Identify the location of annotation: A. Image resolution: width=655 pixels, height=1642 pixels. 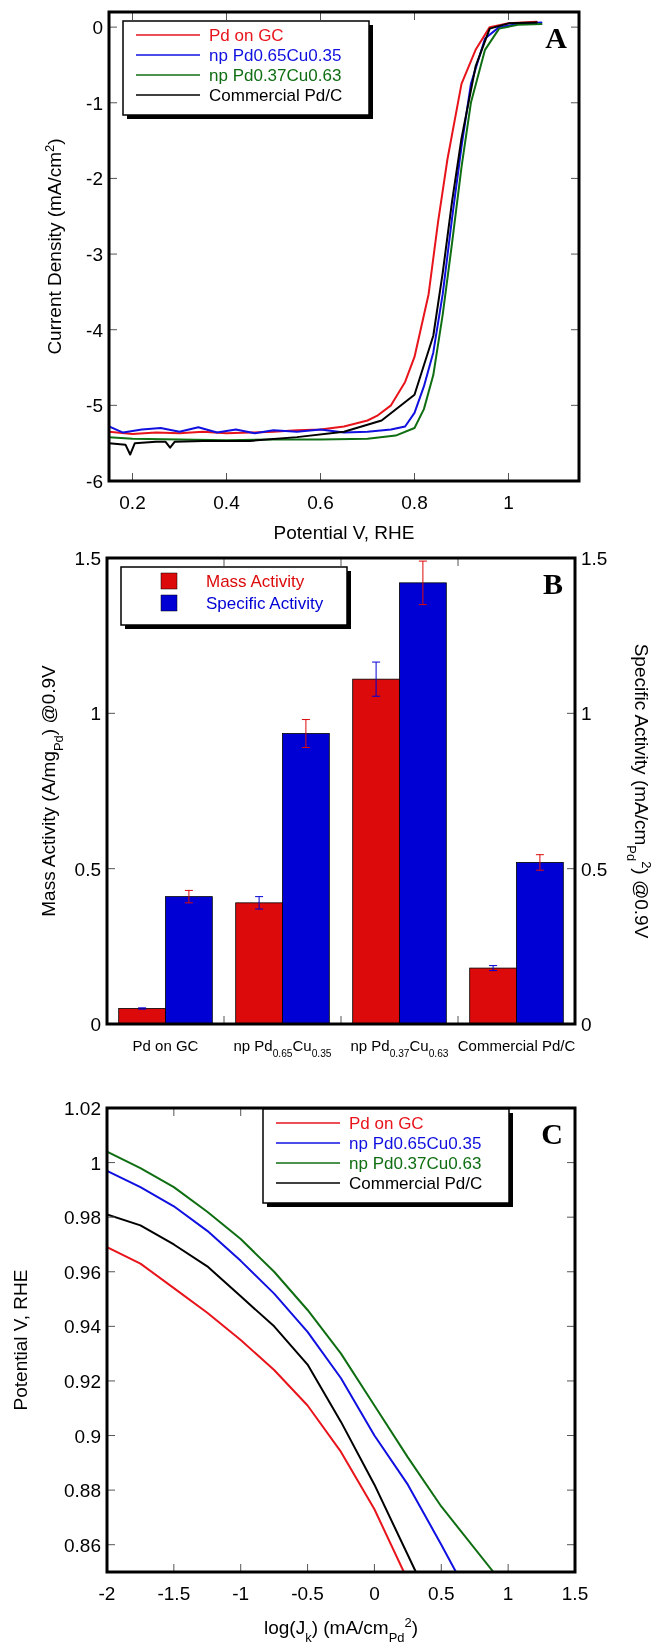
(556, 37).